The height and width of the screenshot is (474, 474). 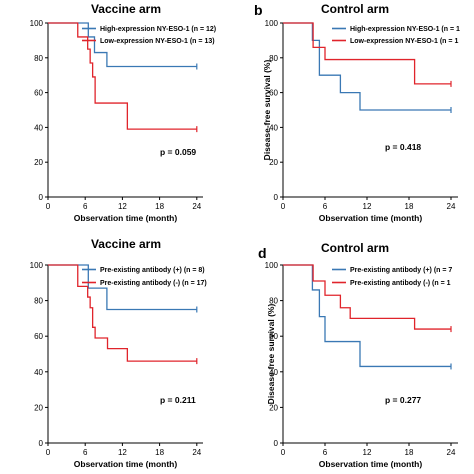 What do you see at coordinates (404, 41) in the screenshot?
I see `legend-entry: Low-expression NY-ESO-1 (n = 1` at bounding box center [404, 41].